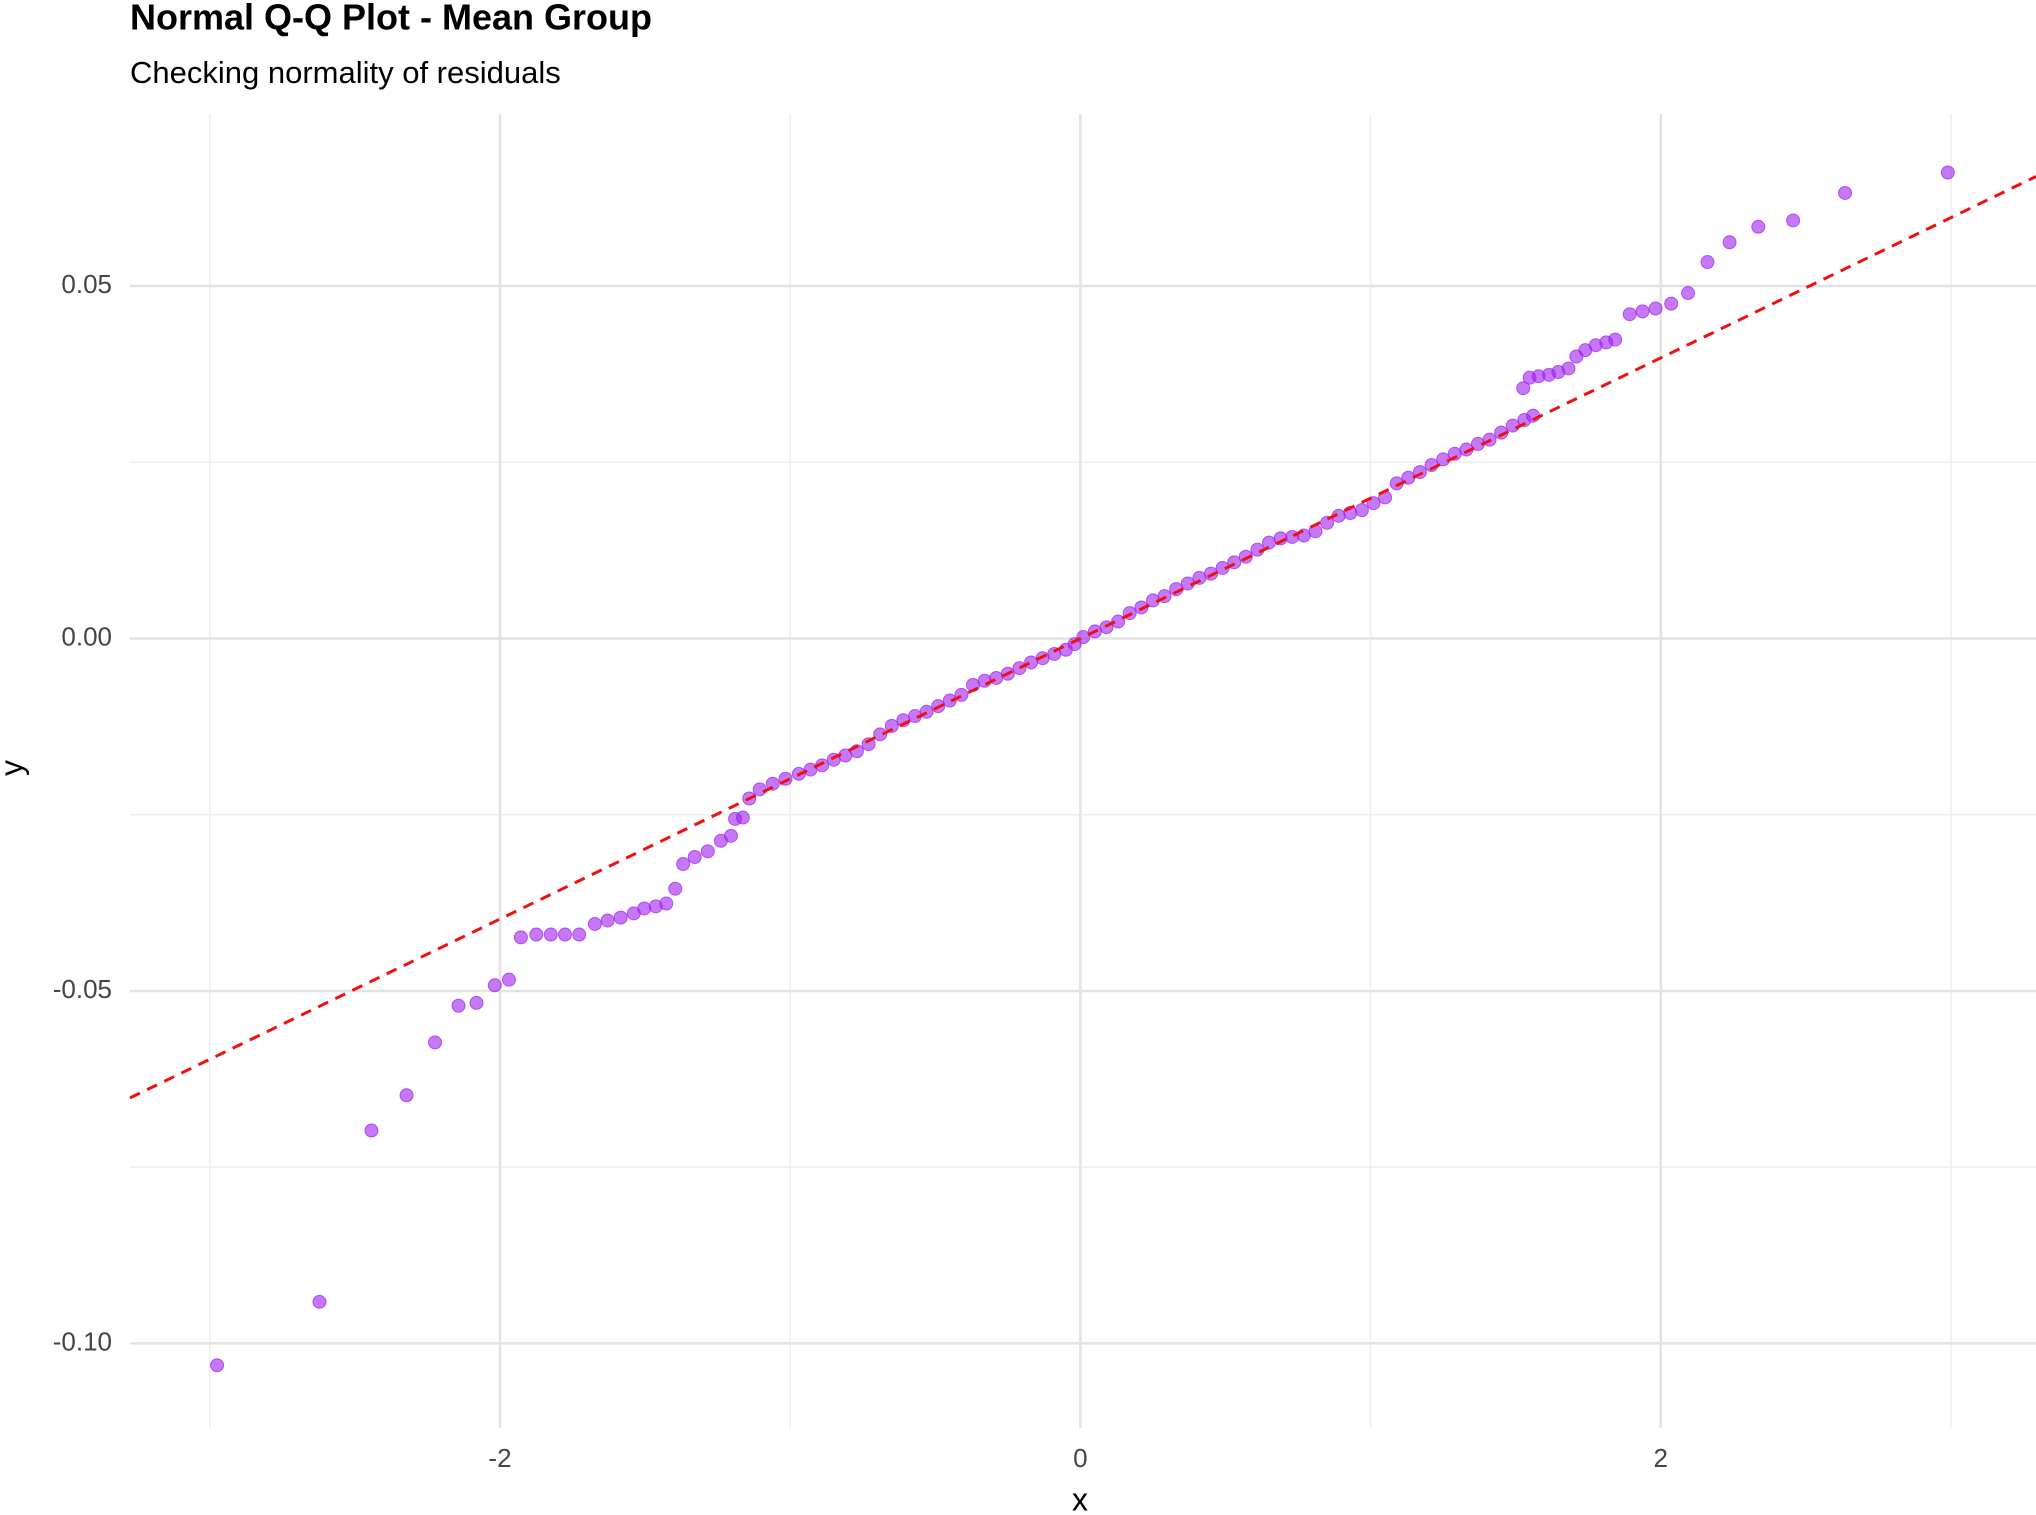 This screenshot has width=2036, height=1515. What do you see at coordinates (86, 636) in the screenshot?
I see `y-tick-label: 0.00` at bounding box center [86, 636].